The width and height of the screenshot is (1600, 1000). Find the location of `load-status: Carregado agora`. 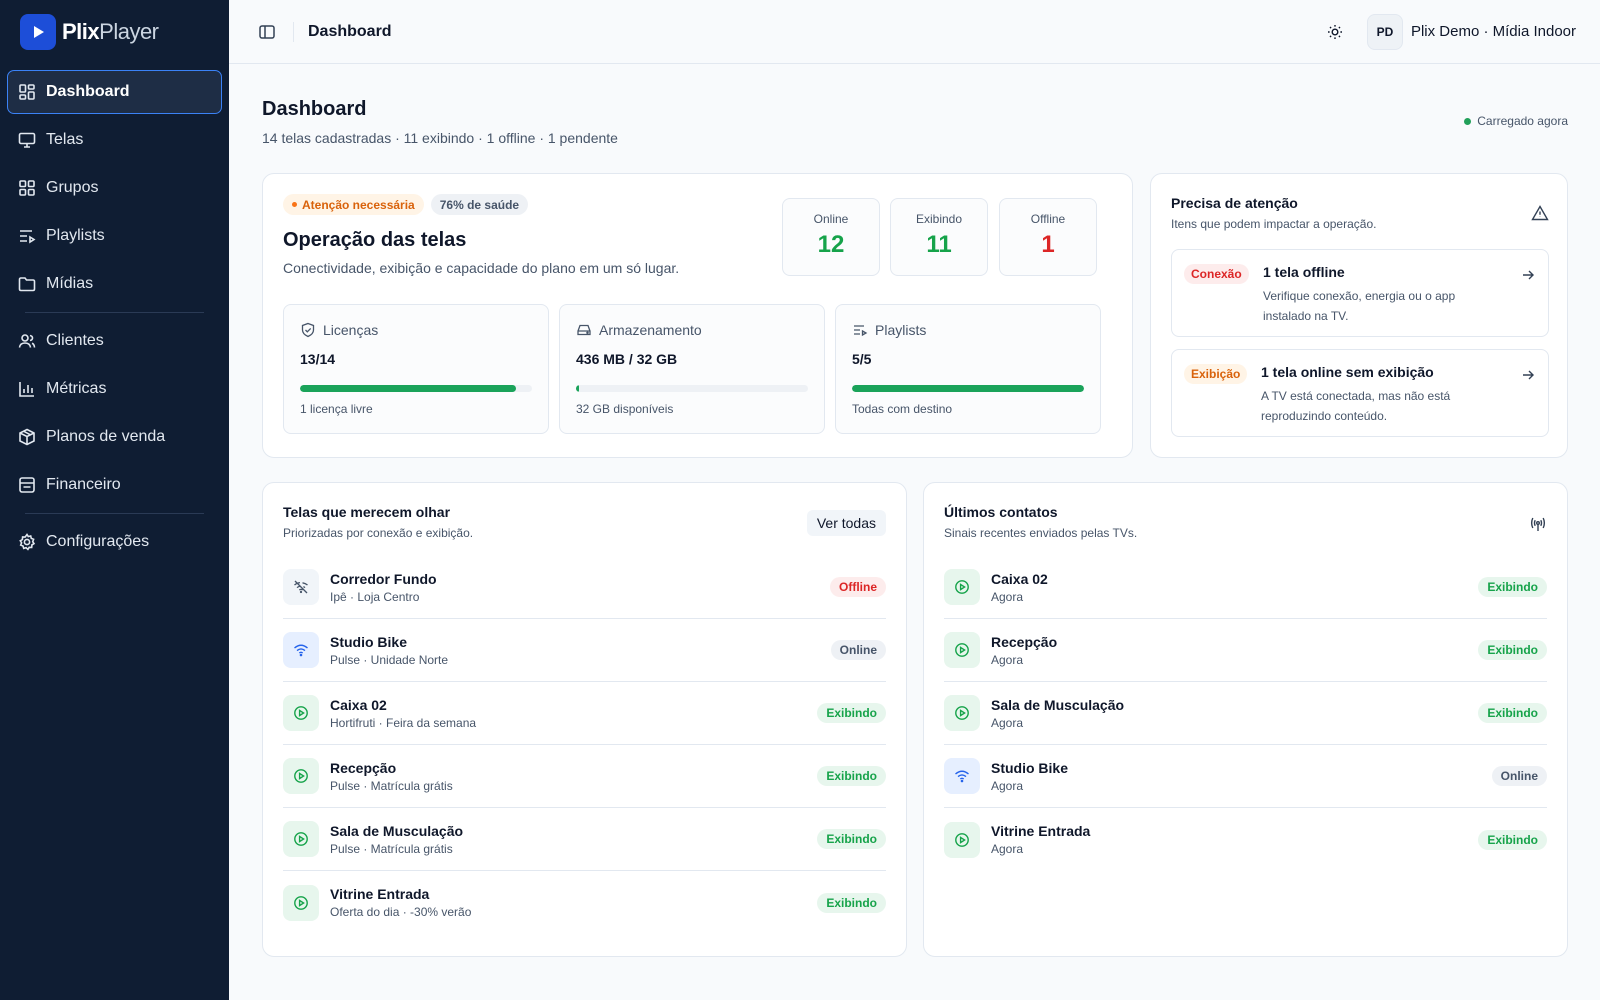

load-status: Carregado agora is located at coordinates (1516, 121).